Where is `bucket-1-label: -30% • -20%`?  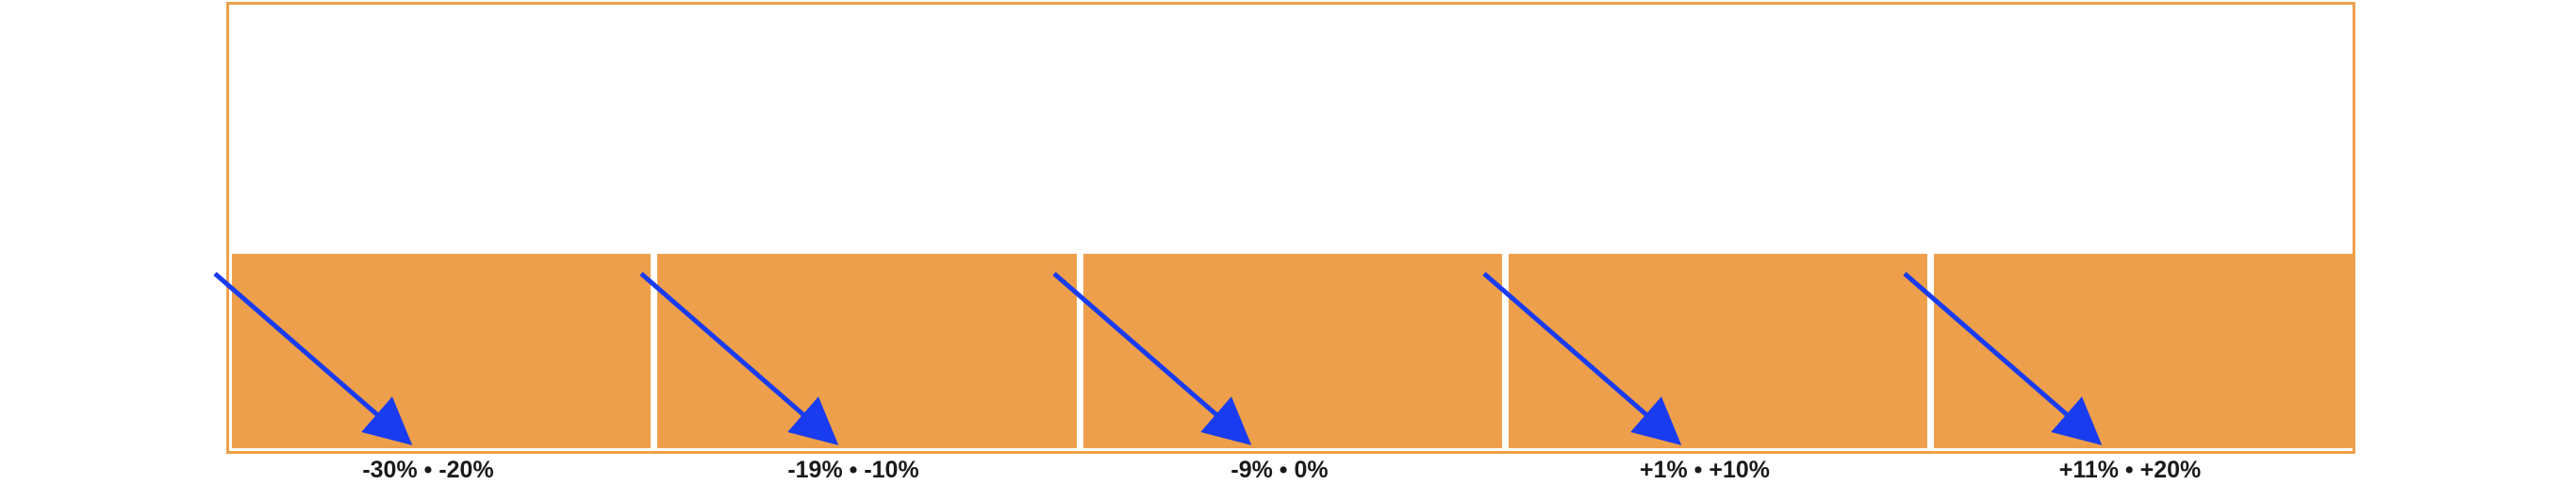 bucket-1-label: -30% • -20% is located at coordinates (428, 470).